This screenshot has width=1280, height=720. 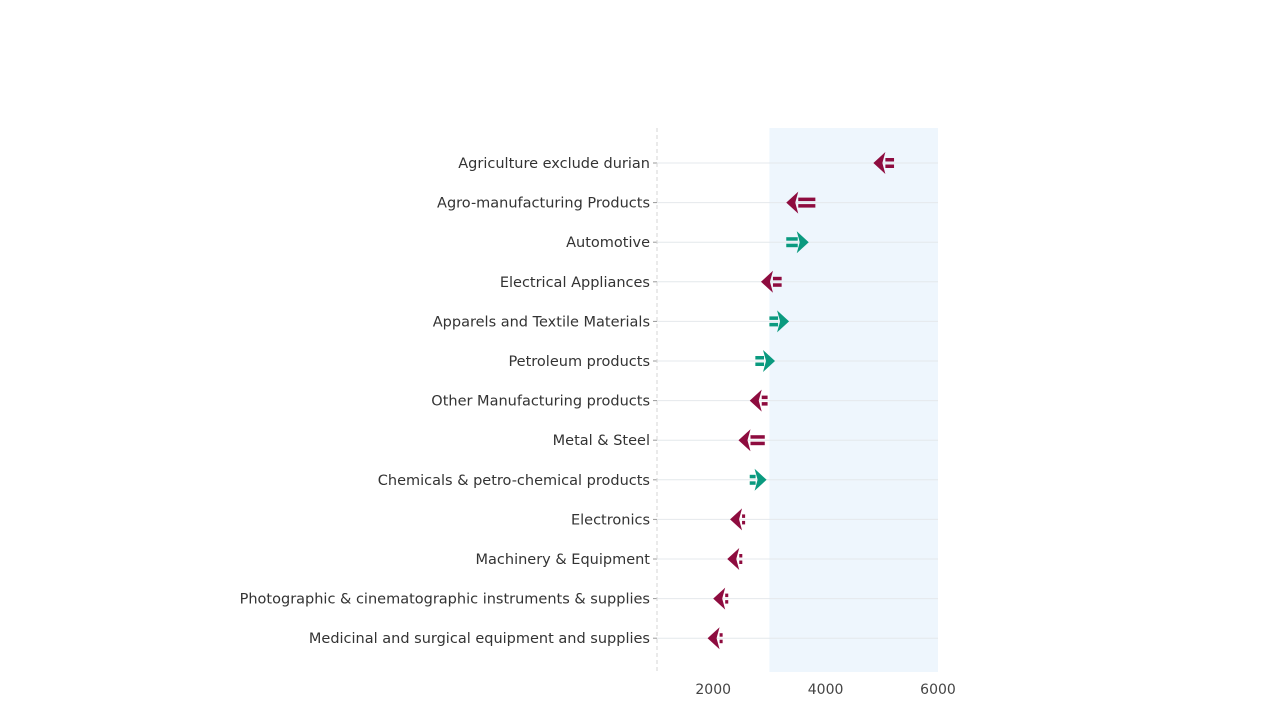 I want to click on category-label: Chemicals & petro-chemical products, so click(x=514, y=481).